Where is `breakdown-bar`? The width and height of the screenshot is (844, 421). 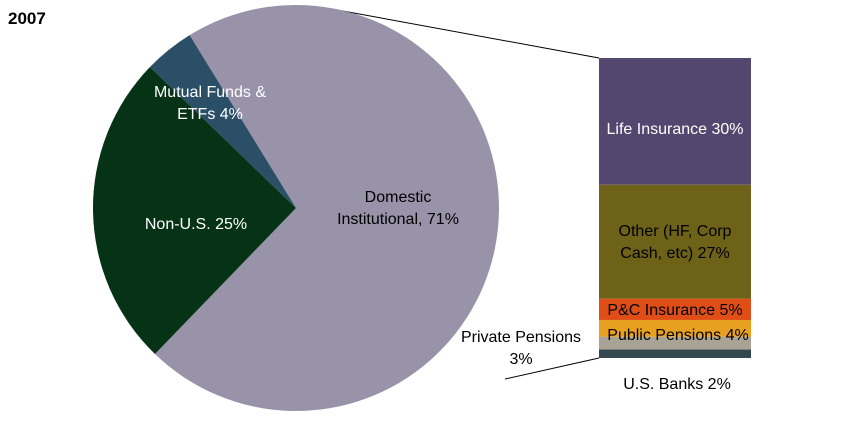 breakdown-bar is located at coordinates (675, 208).